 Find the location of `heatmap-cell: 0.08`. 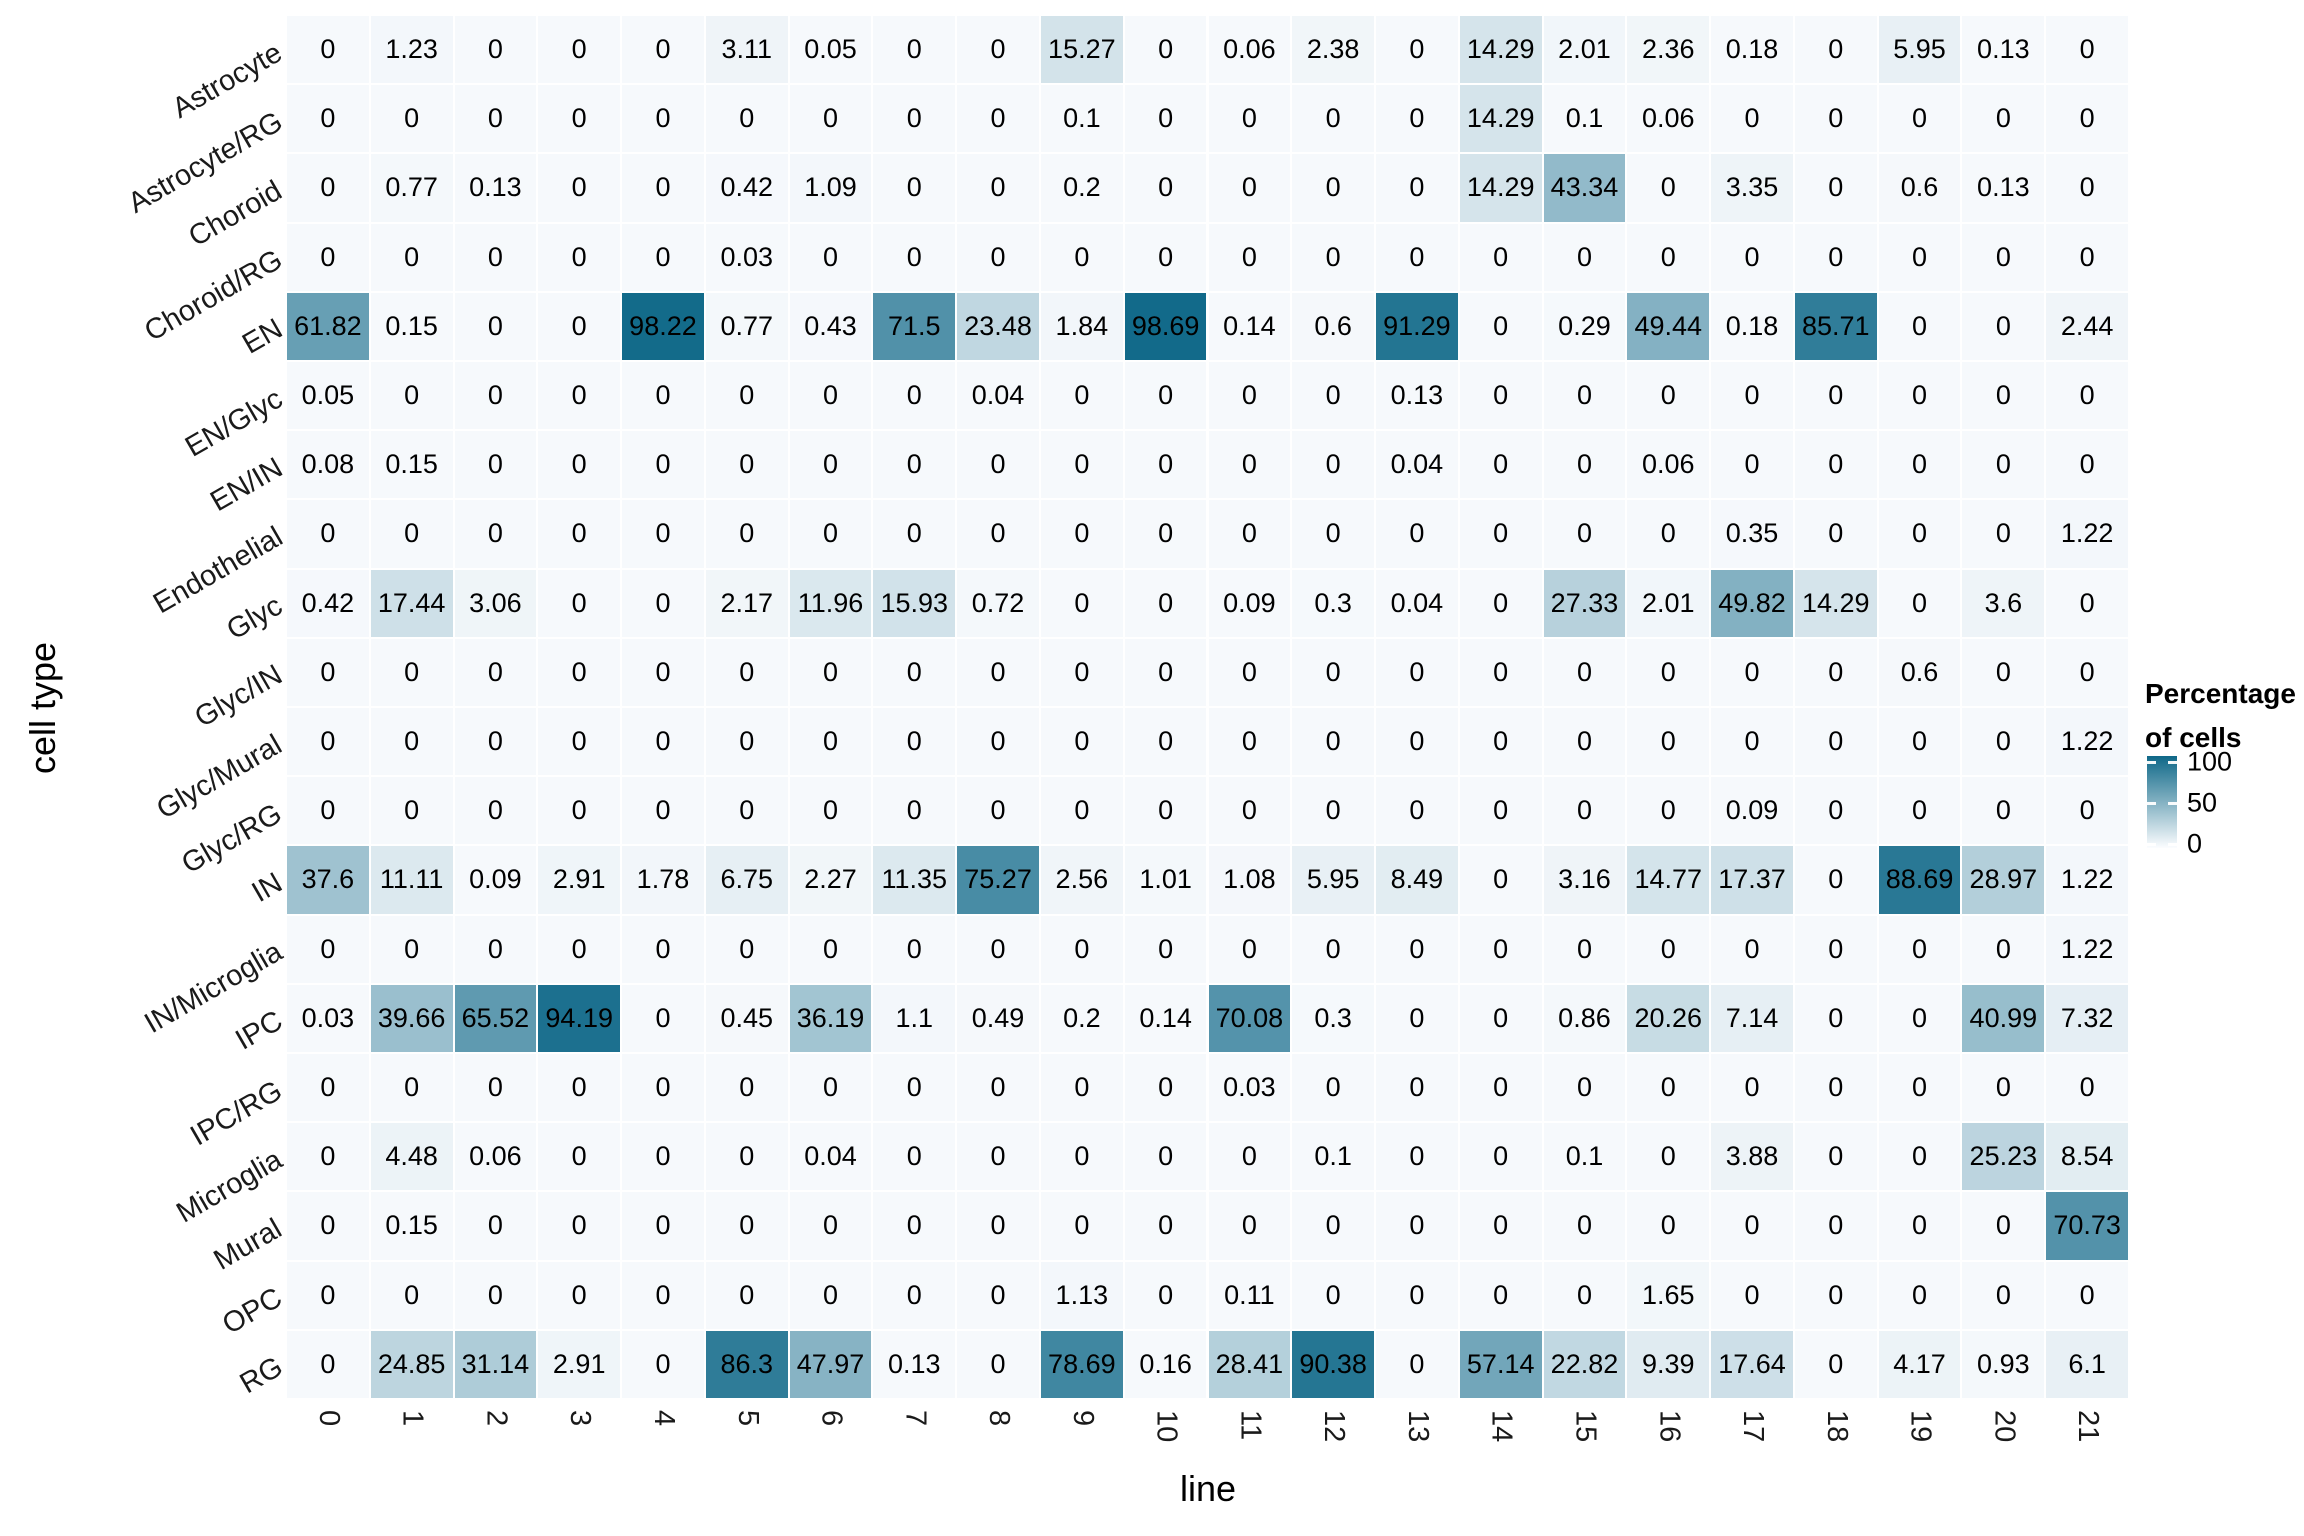

heatmap-cell: 0.08 is located at coordinates (328, 465).